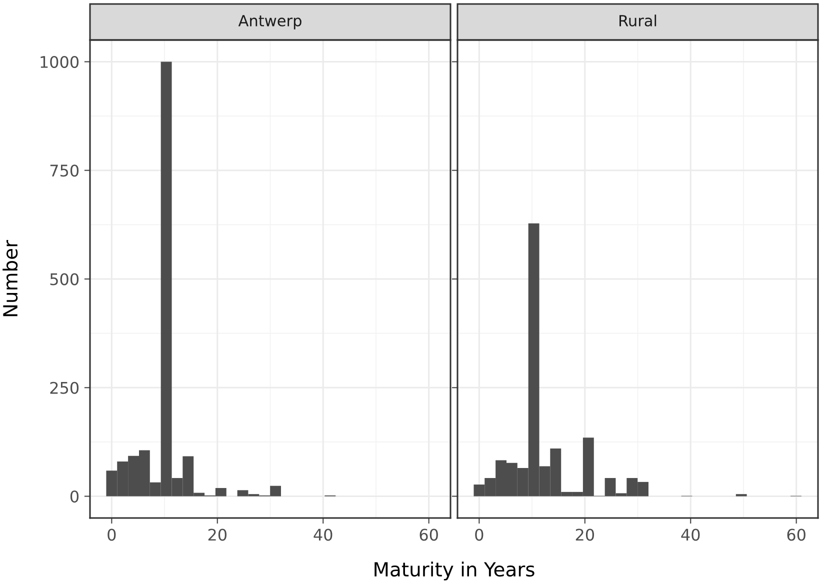 This screenshot has height=585, width=820. Describe the element at coordinates (64, 388) in the screenshot. I see `y-tick-label: 250` at that location.